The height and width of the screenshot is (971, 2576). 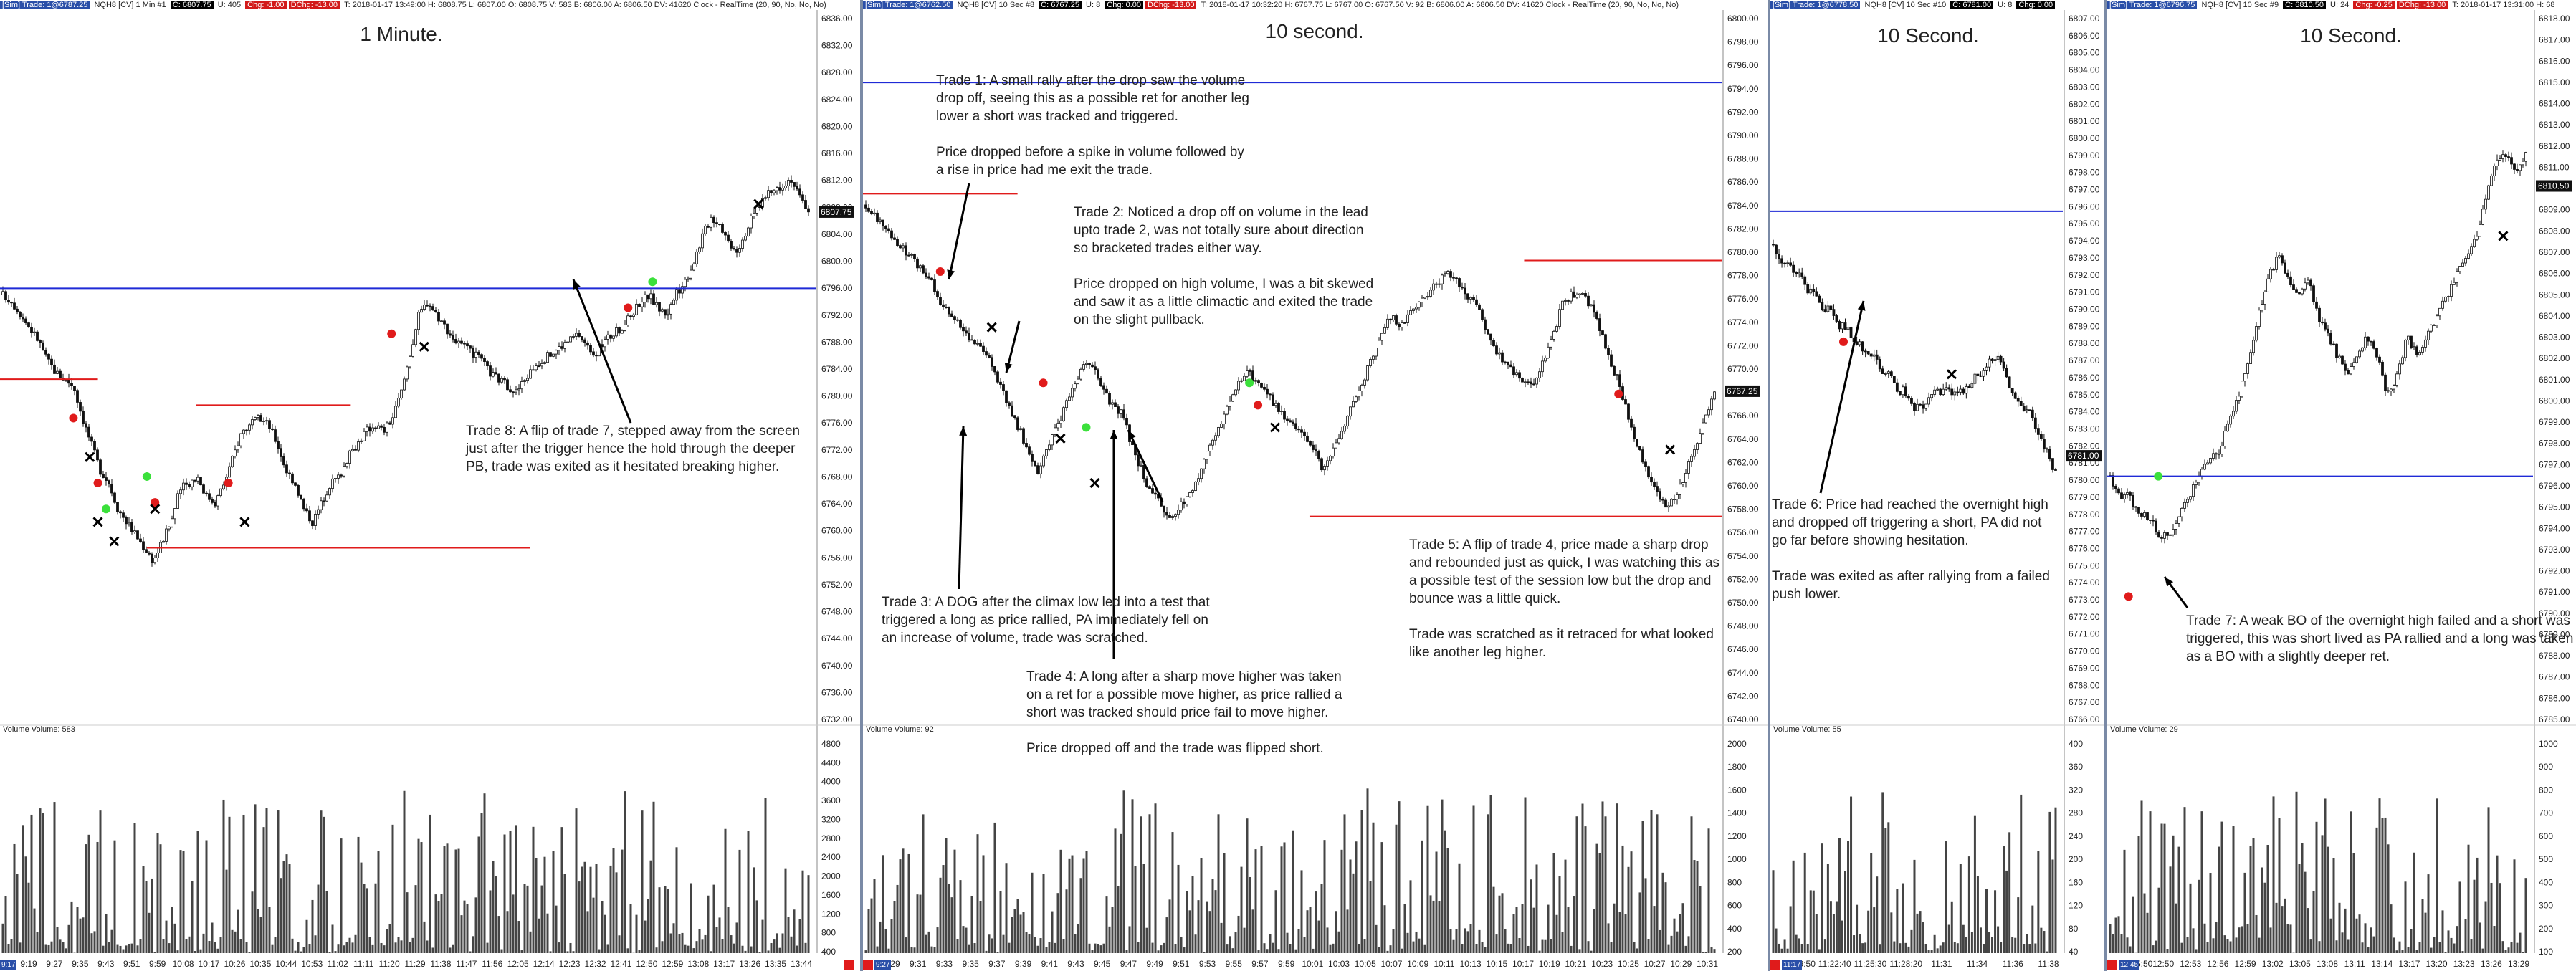 I want to click on last-price-label: 6807.75, so click(x=836, y=212).